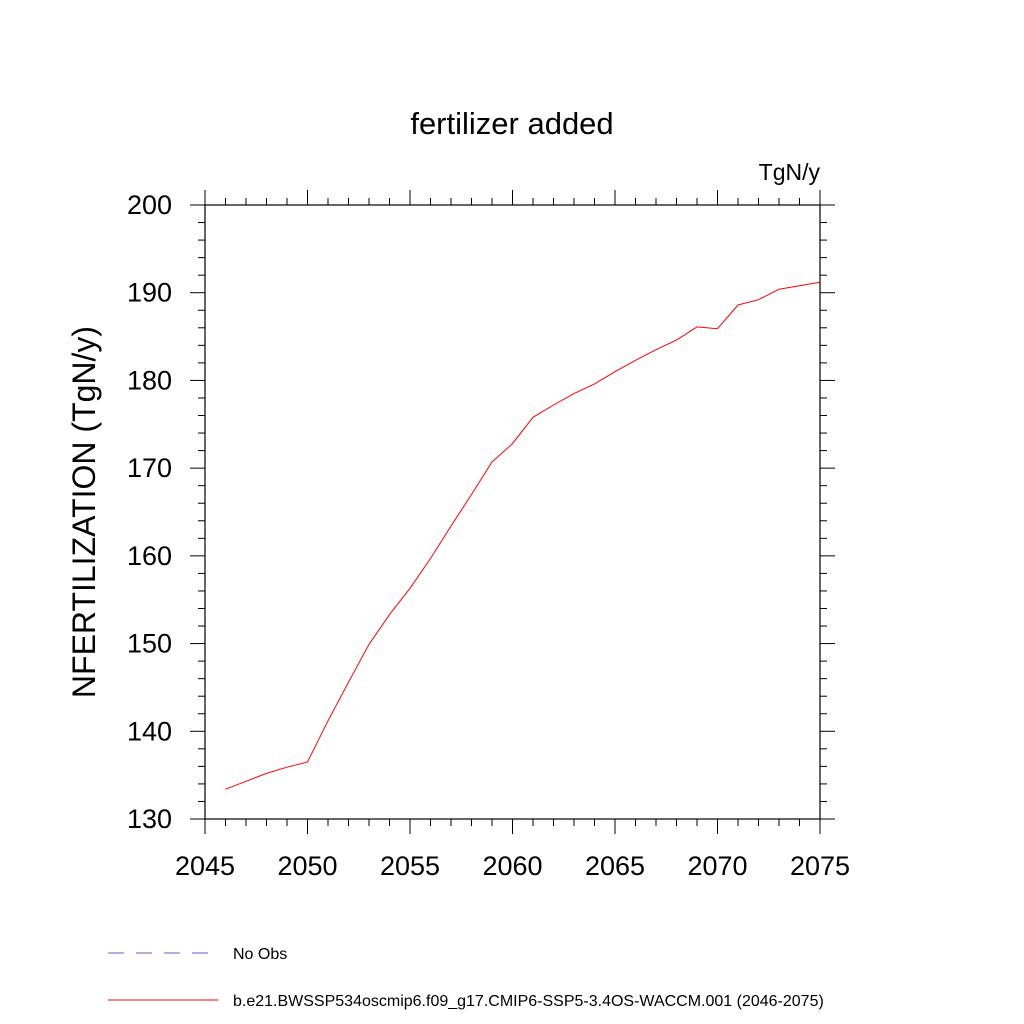 Image resolution: width=1024 pixels, height=1024 pixels. I want to click on y-tick-label: 180, so click(149, 380).